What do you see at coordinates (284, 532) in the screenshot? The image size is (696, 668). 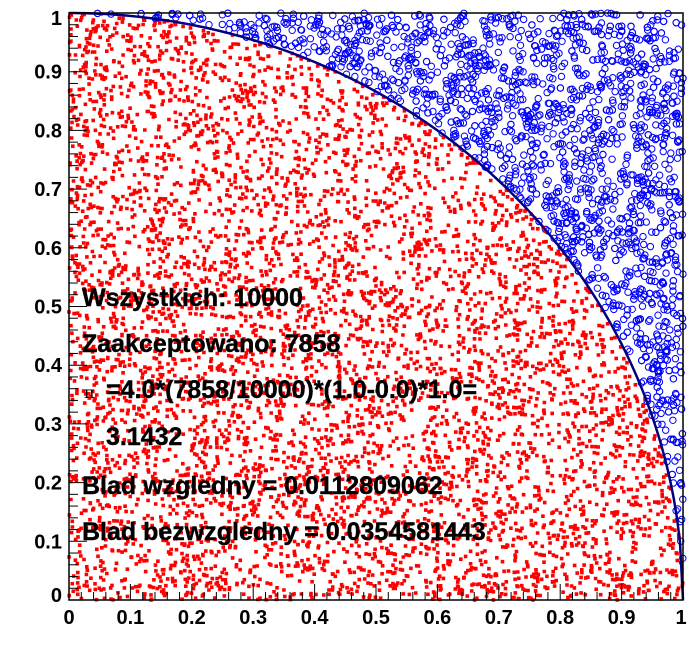 I see `absolute-error-label: Blad bezwzgledny = 0.0354581443` at bounding box center [284, 532].